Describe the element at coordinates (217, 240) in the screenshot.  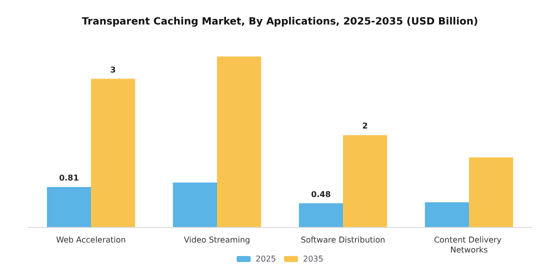
I see `x-tick-label: Video Streaming` at that location.